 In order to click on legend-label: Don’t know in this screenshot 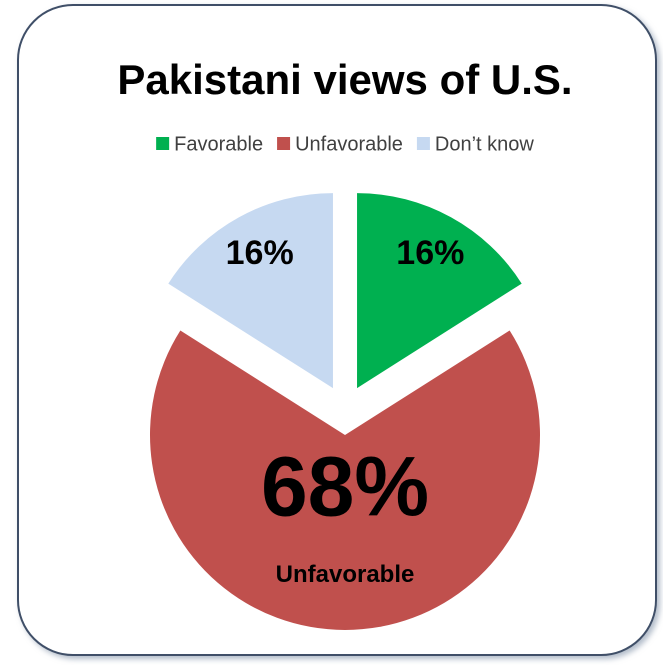, I will do `click(484, 144)`.